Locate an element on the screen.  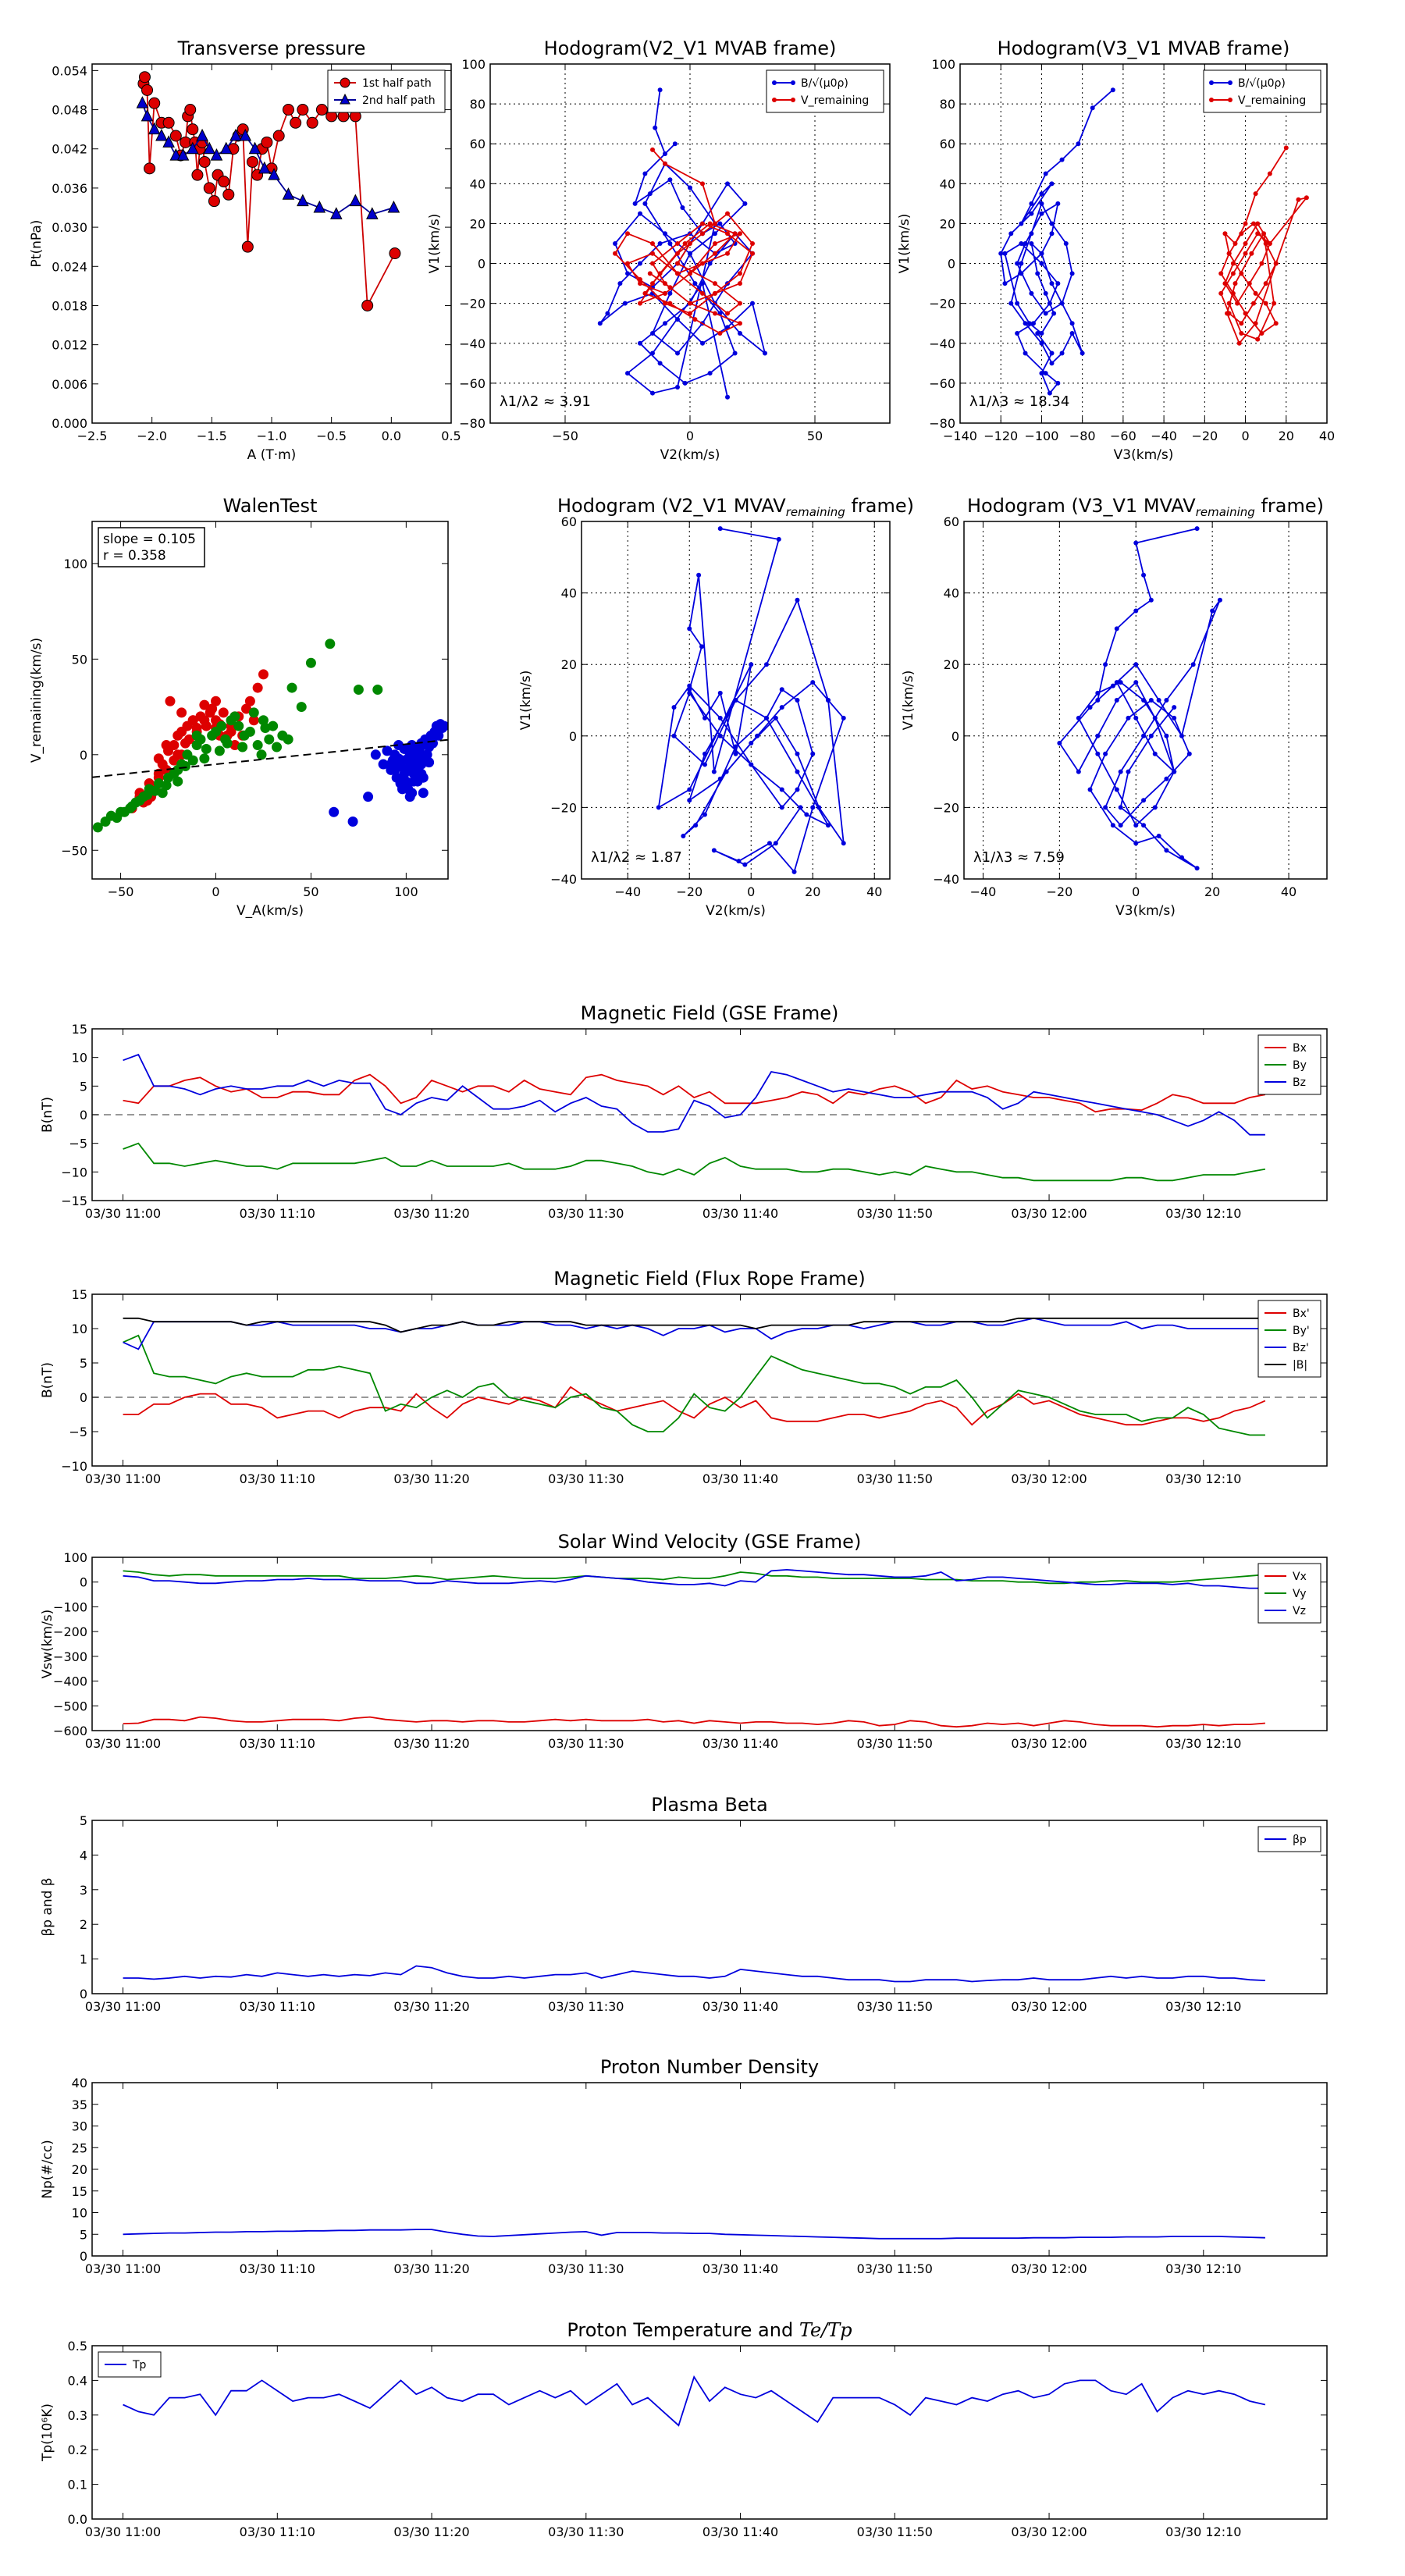
y-tick-label: 0.054 is located at coordinates (69, 70).